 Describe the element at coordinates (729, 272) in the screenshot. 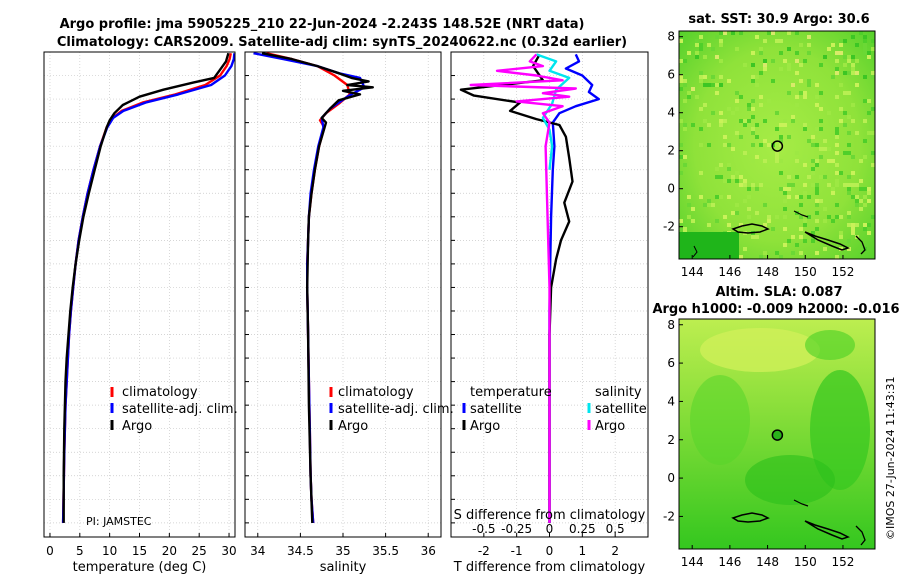

I see `map-x-tick-label: 146` at that location.